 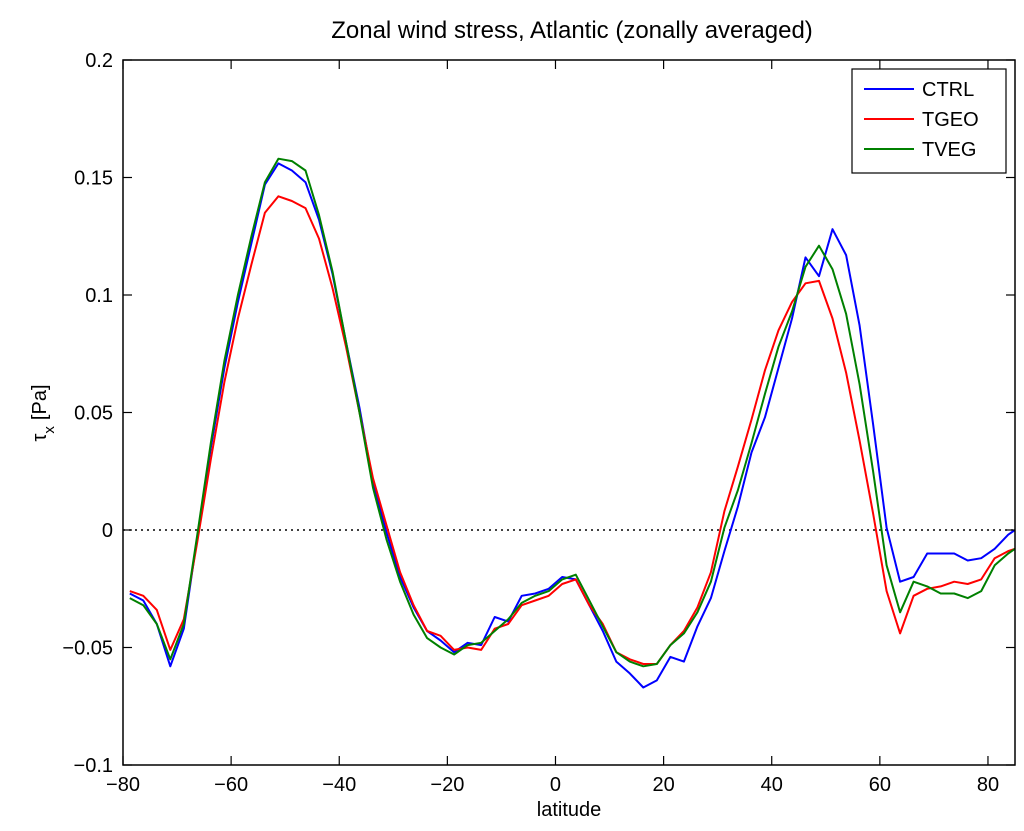 I want to click on x-tick-label: −40, so click(x=339, y=785).